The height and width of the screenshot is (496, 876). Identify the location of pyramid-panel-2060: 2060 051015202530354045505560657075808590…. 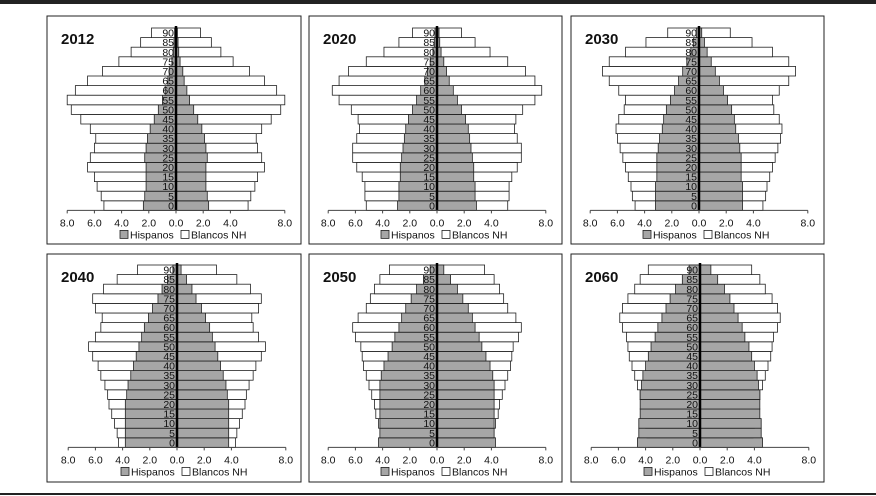
(697, 368).